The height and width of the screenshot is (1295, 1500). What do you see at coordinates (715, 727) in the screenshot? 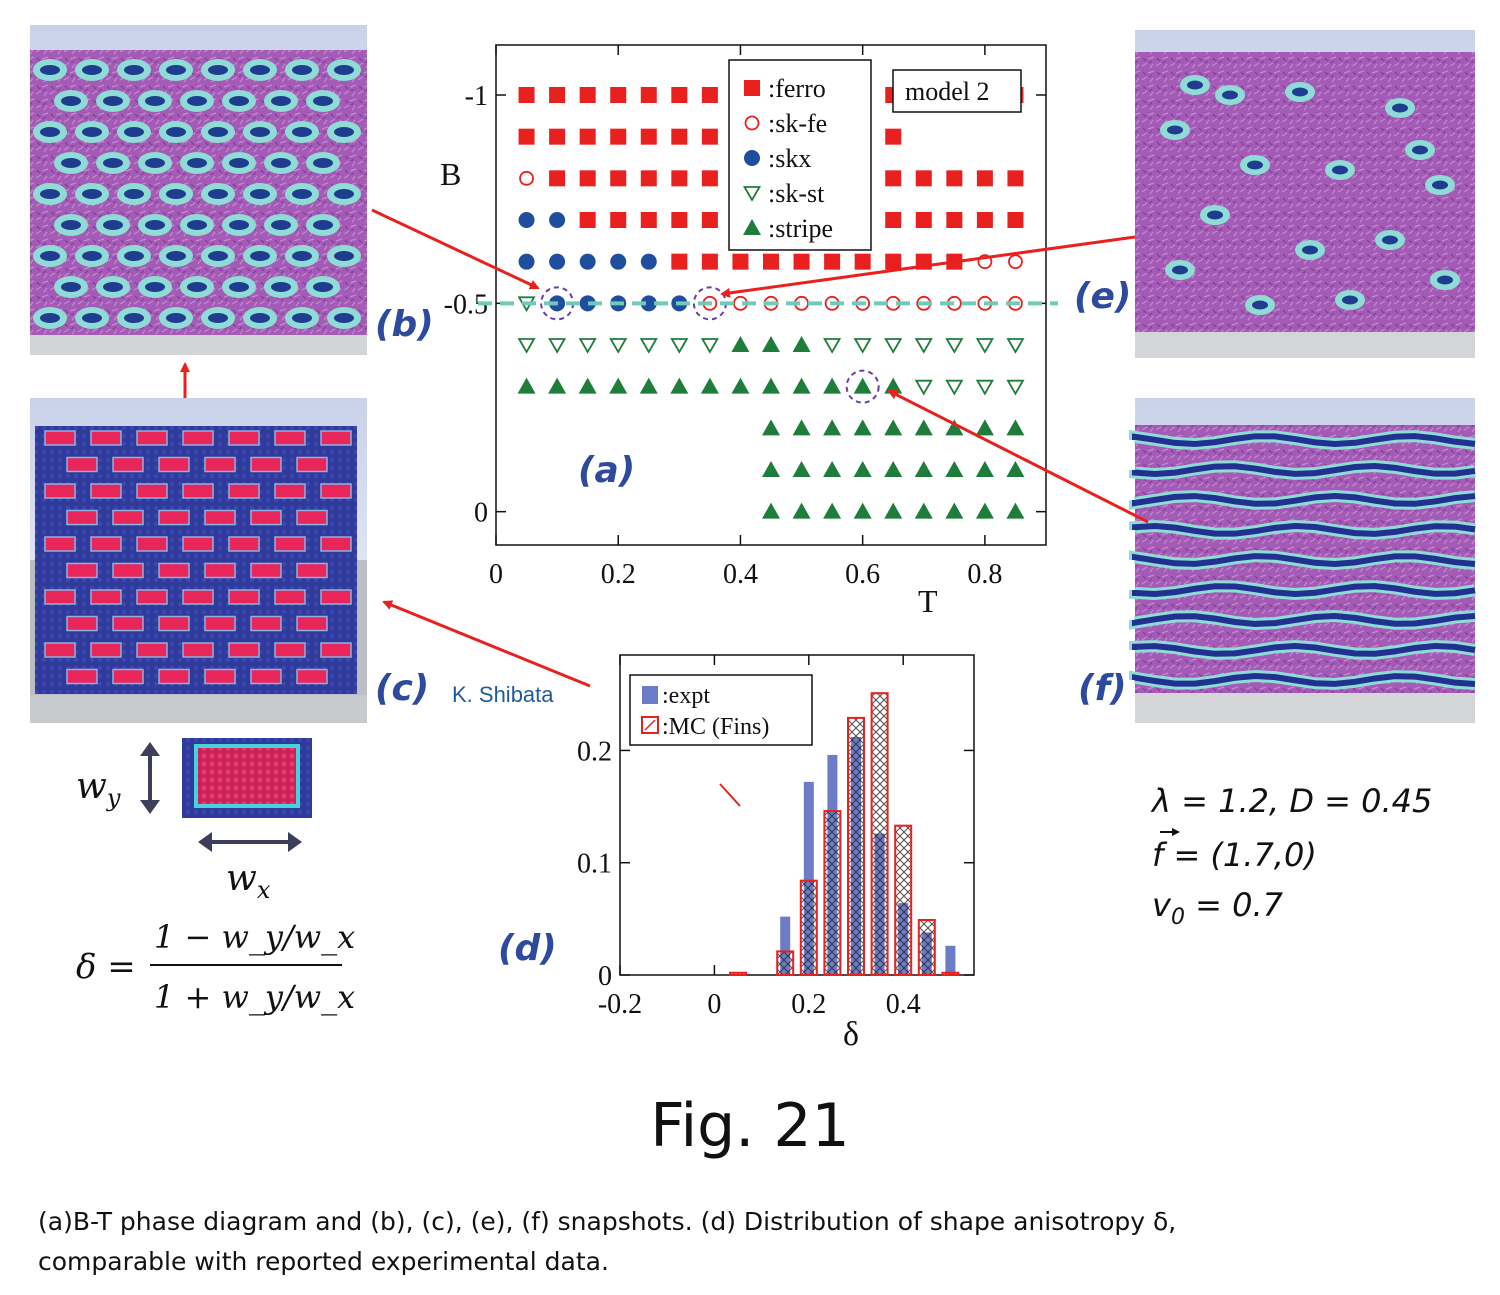
I see `legend-label-mc: :MC (Fins)` at bounding box center [715, 727].